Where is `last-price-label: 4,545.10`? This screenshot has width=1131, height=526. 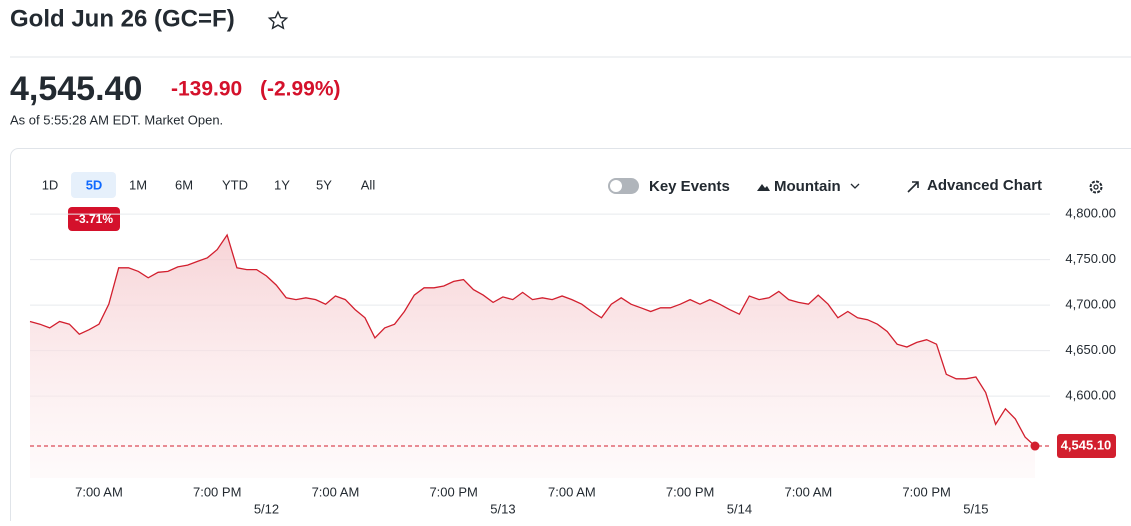
last-price-label: 4,545.10 is located at coordinates (1086, 444).